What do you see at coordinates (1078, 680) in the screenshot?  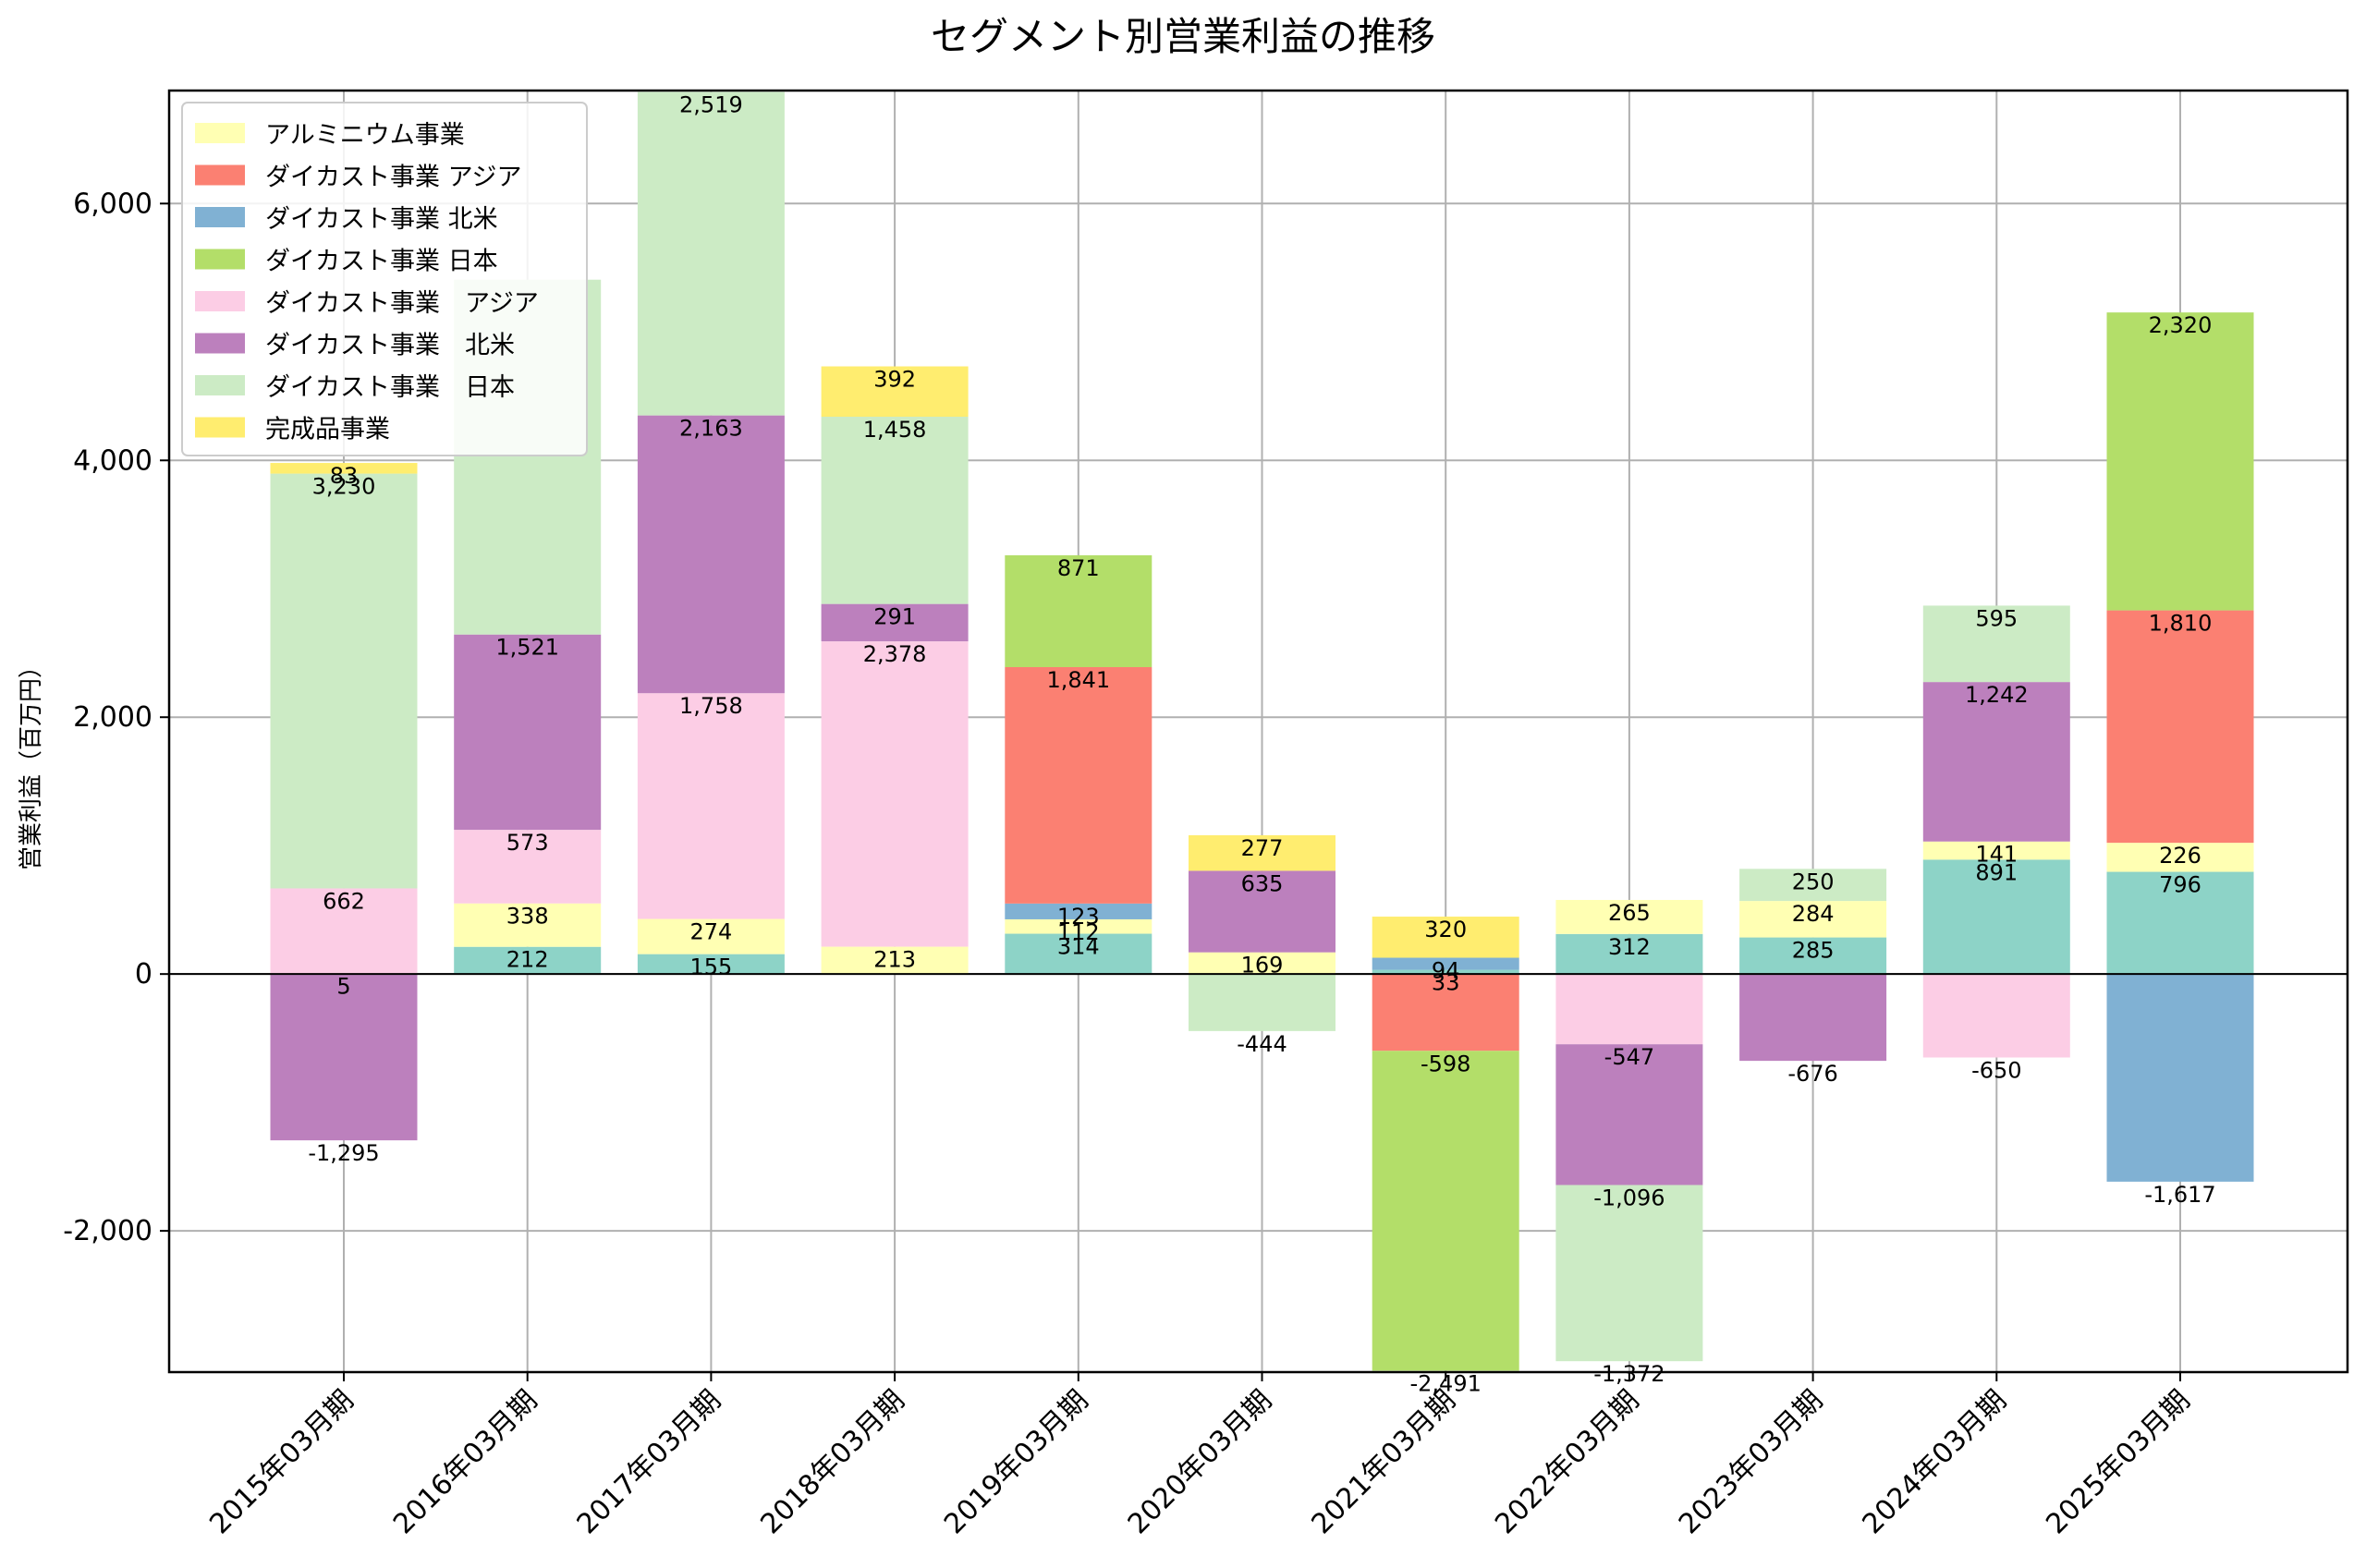 I see `data-label: 1,841` at bounding box center [1078, 680].